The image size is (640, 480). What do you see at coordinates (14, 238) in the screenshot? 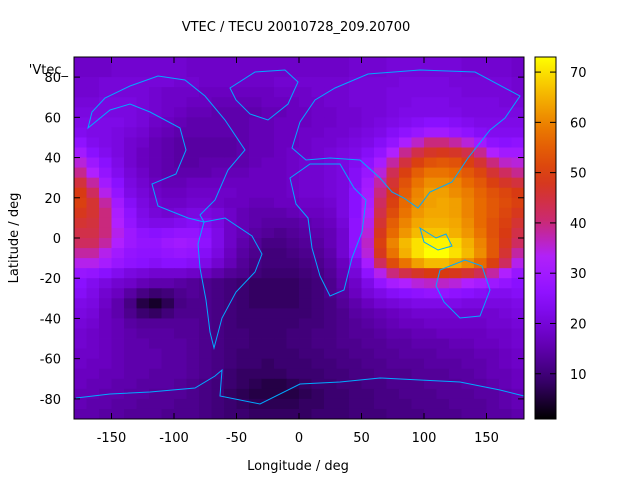
I see `y-axis-label: Latitude / deg` at bounding box center [14, 238].